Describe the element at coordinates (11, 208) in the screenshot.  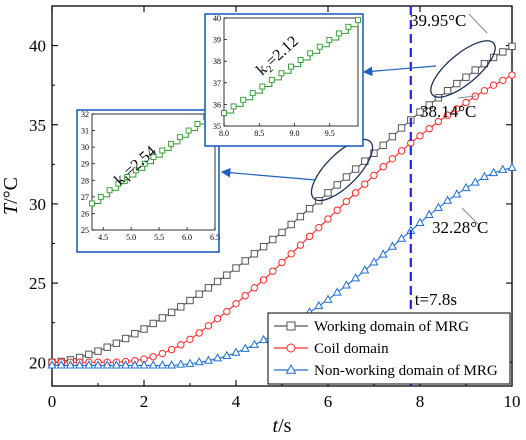
I see `y-axis-symbol: T` at that location.